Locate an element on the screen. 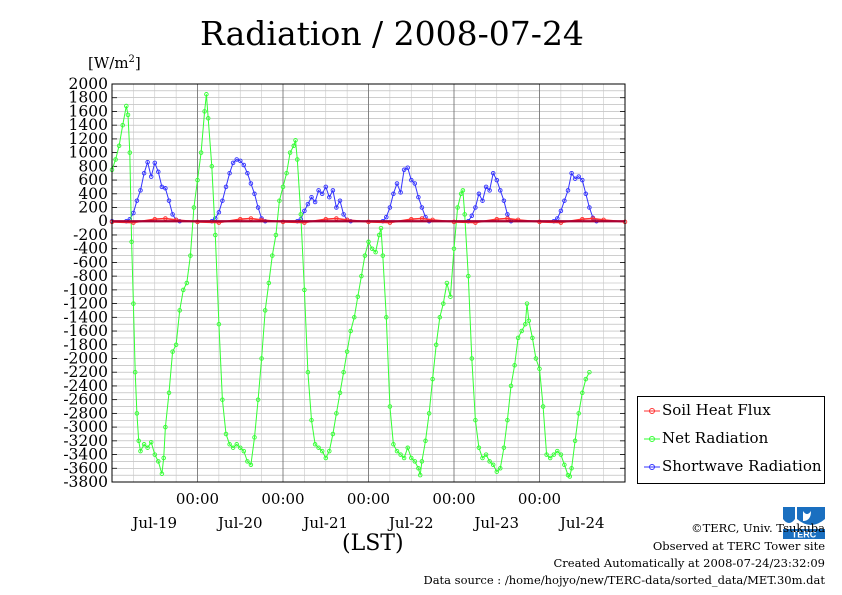 The width and height of the screenshot is (842, 595). series-line is located at coordinates (354, 190).